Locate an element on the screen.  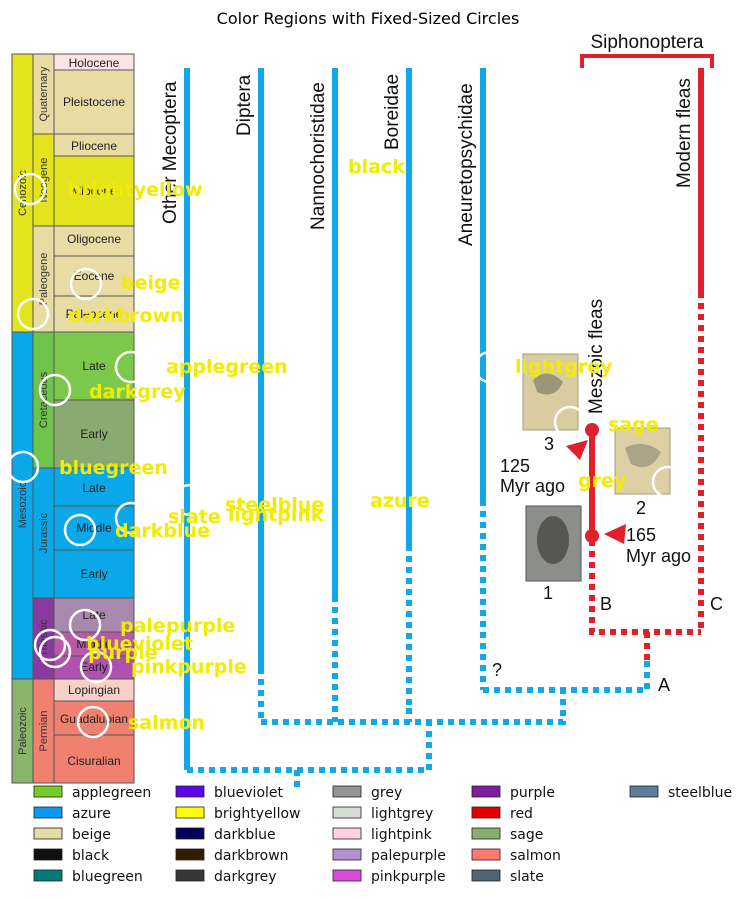
legend-label: brightyellow is located at coordinates (257, 814).